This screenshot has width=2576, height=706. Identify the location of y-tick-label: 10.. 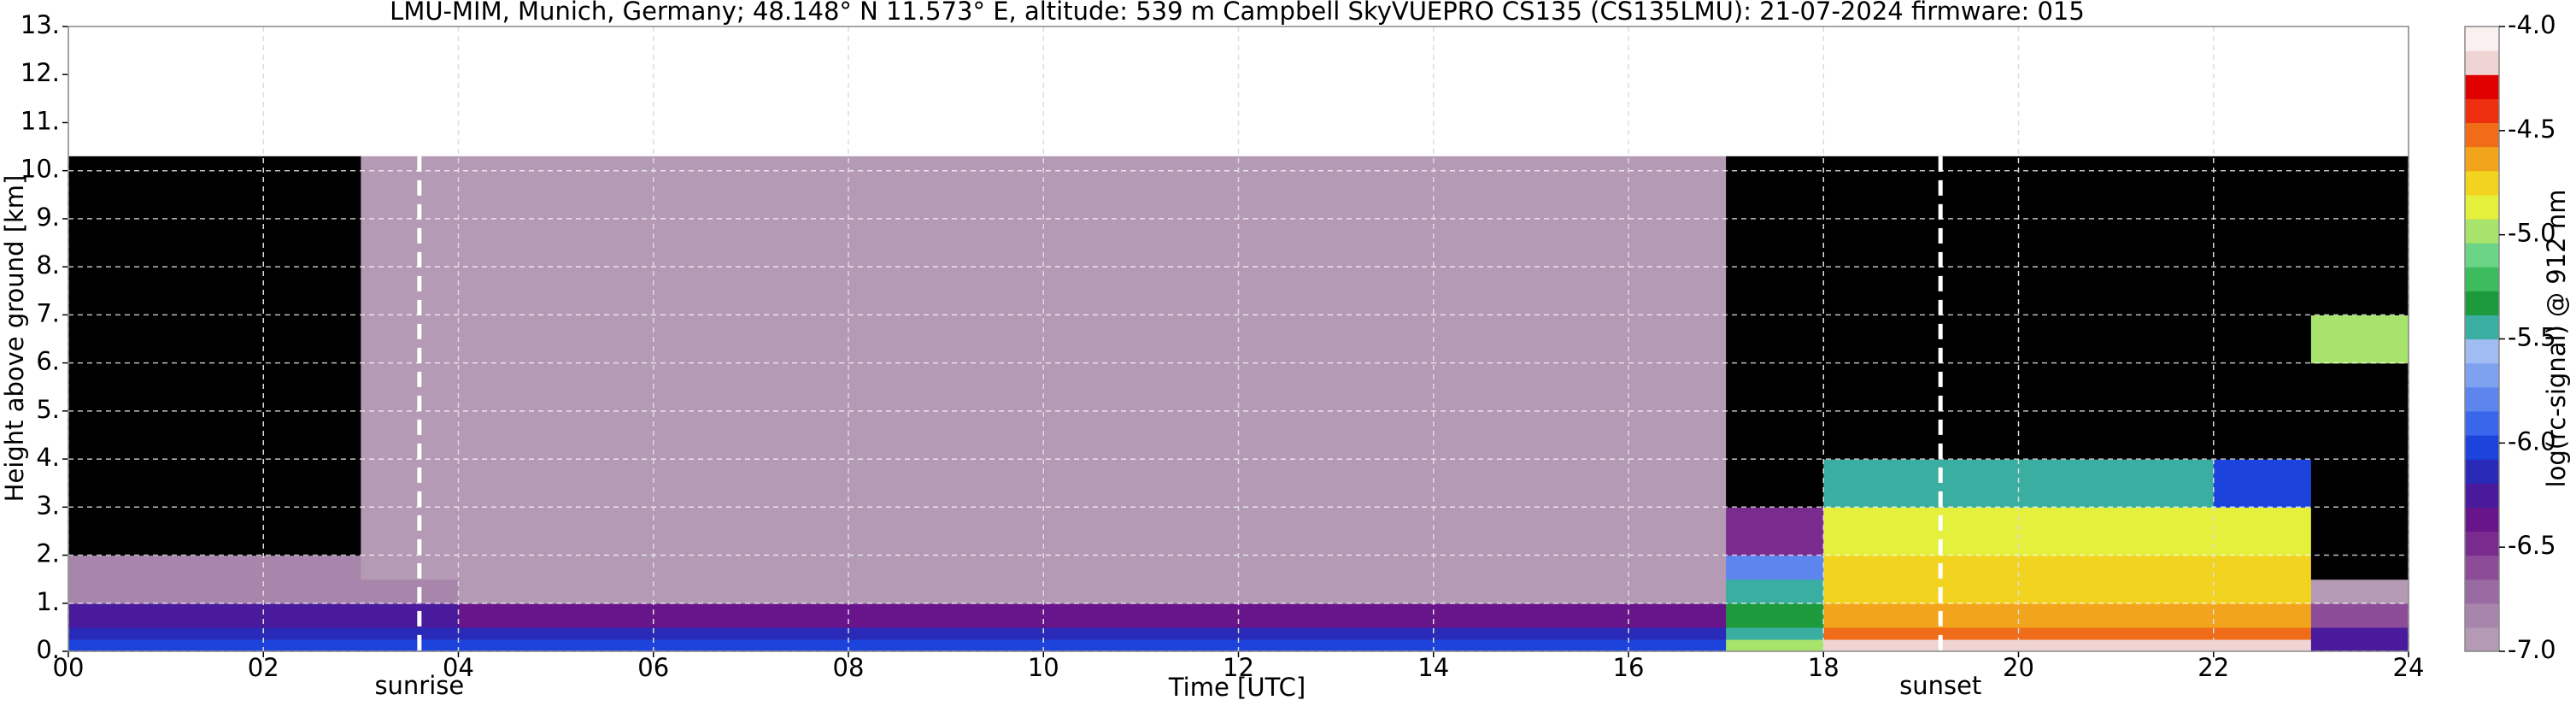
(40, 169).